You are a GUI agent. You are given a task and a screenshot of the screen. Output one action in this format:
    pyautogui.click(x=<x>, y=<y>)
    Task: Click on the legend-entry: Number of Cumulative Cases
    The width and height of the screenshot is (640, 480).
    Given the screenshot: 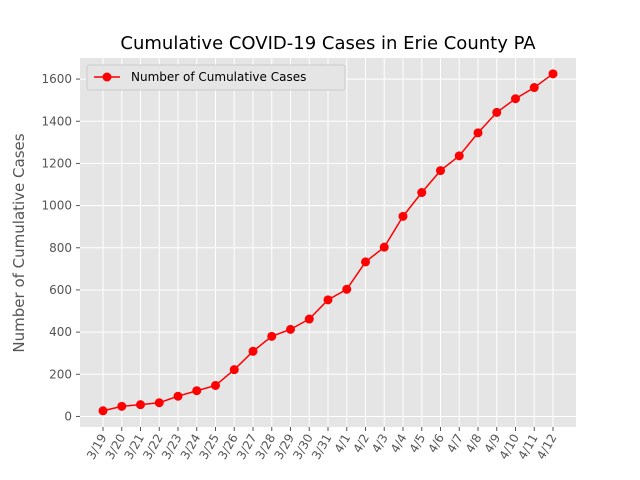 What is the action you would take?
    pyautogui.click(x=218, y=77)
    